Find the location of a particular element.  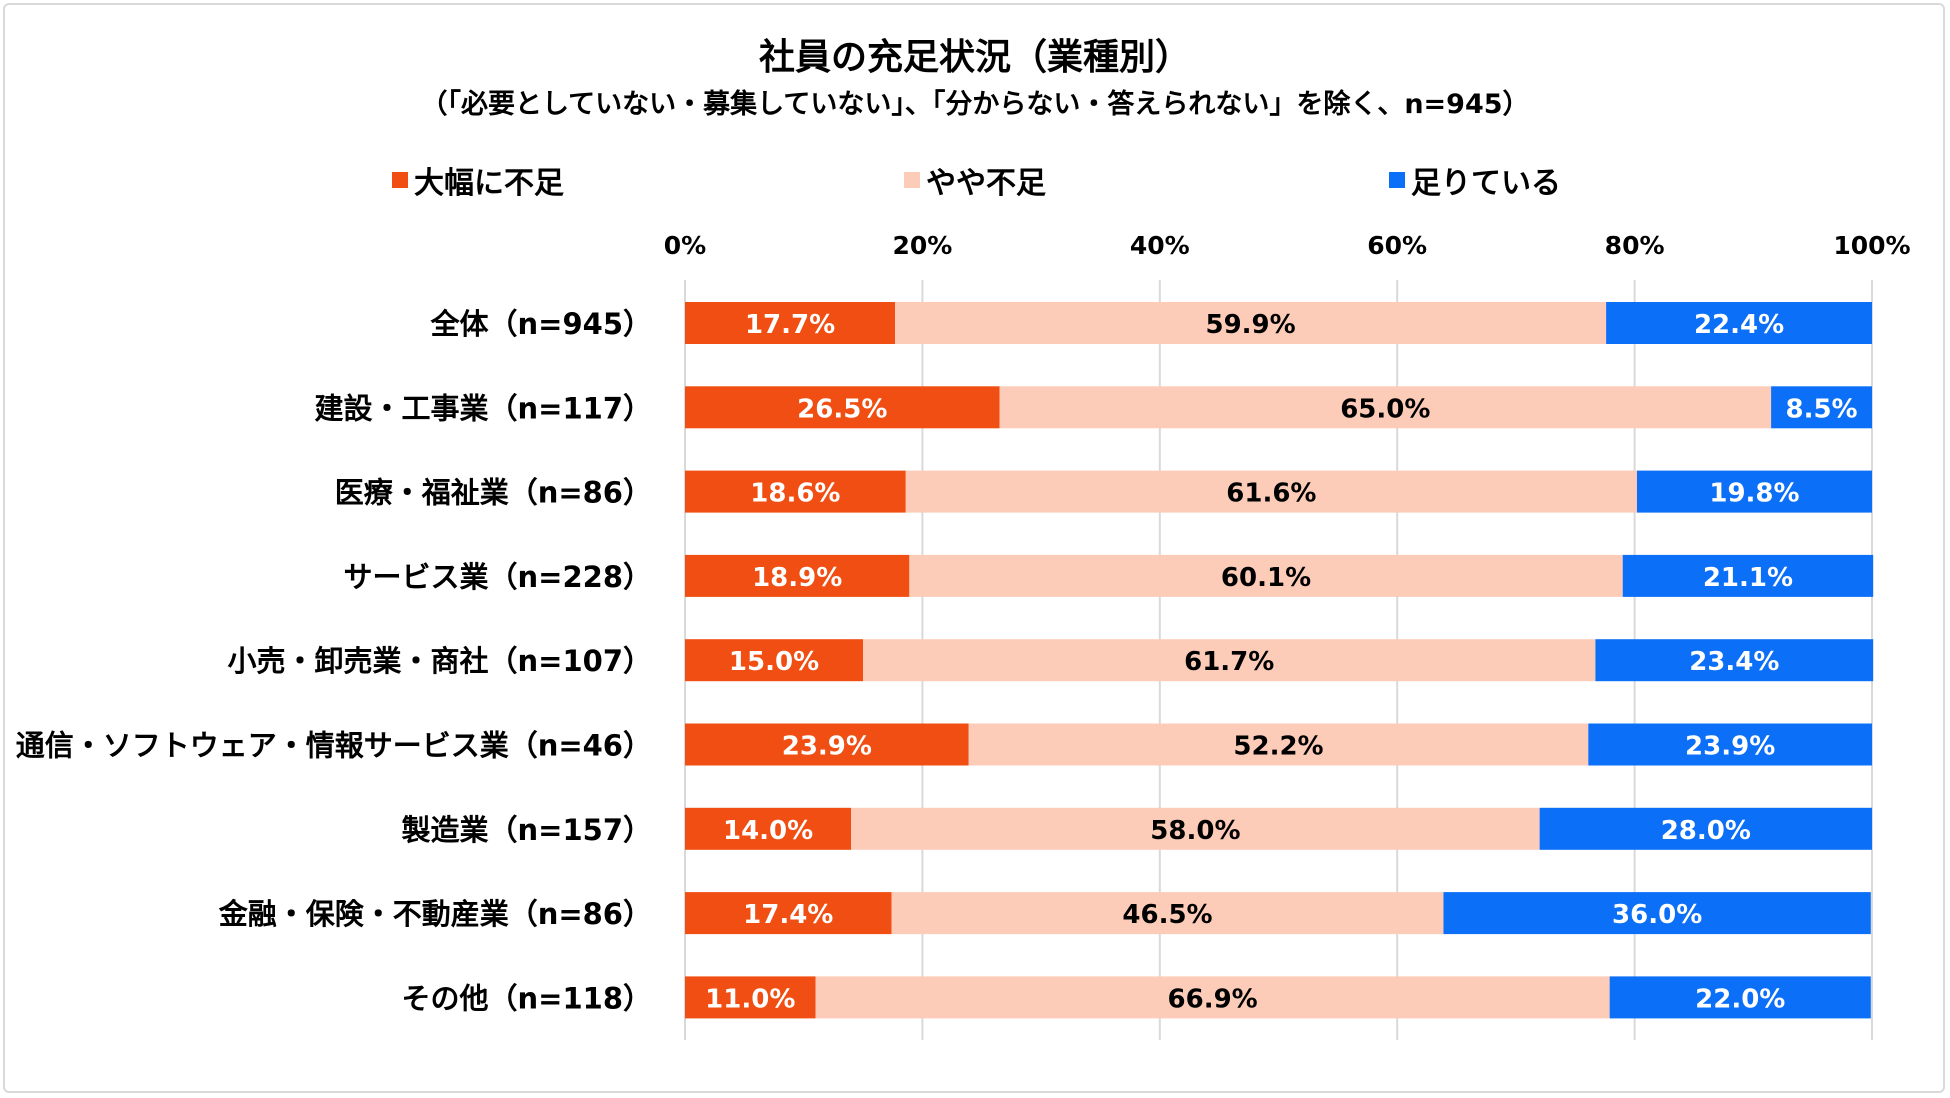

x-tick-label: 100% is located at coordinates (1871, 245).